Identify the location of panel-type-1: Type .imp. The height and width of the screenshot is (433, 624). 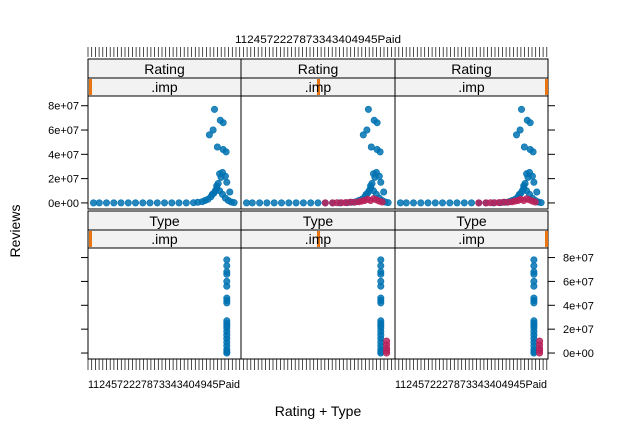
(164, 285).